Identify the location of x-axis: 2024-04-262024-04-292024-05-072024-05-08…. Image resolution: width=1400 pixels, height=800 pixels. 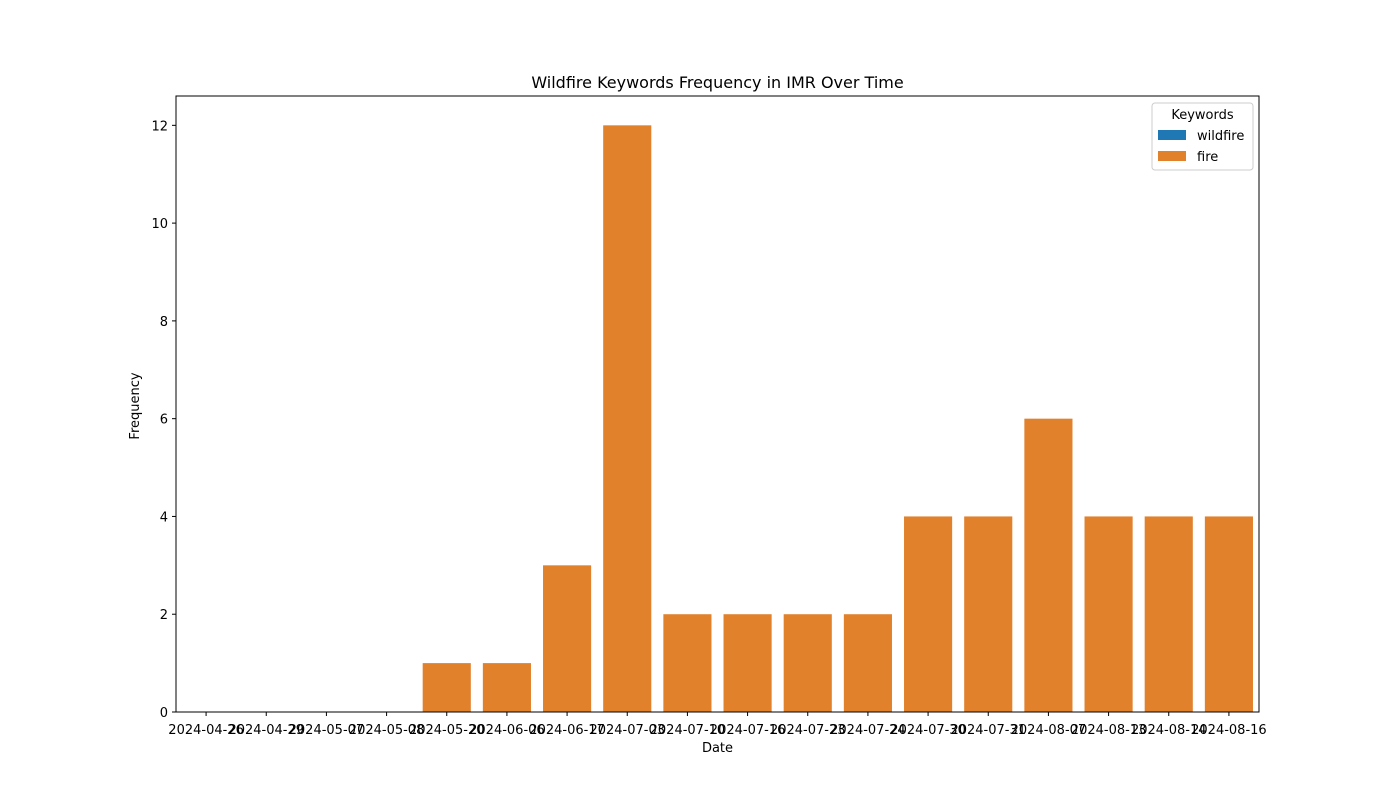
(717, 725).